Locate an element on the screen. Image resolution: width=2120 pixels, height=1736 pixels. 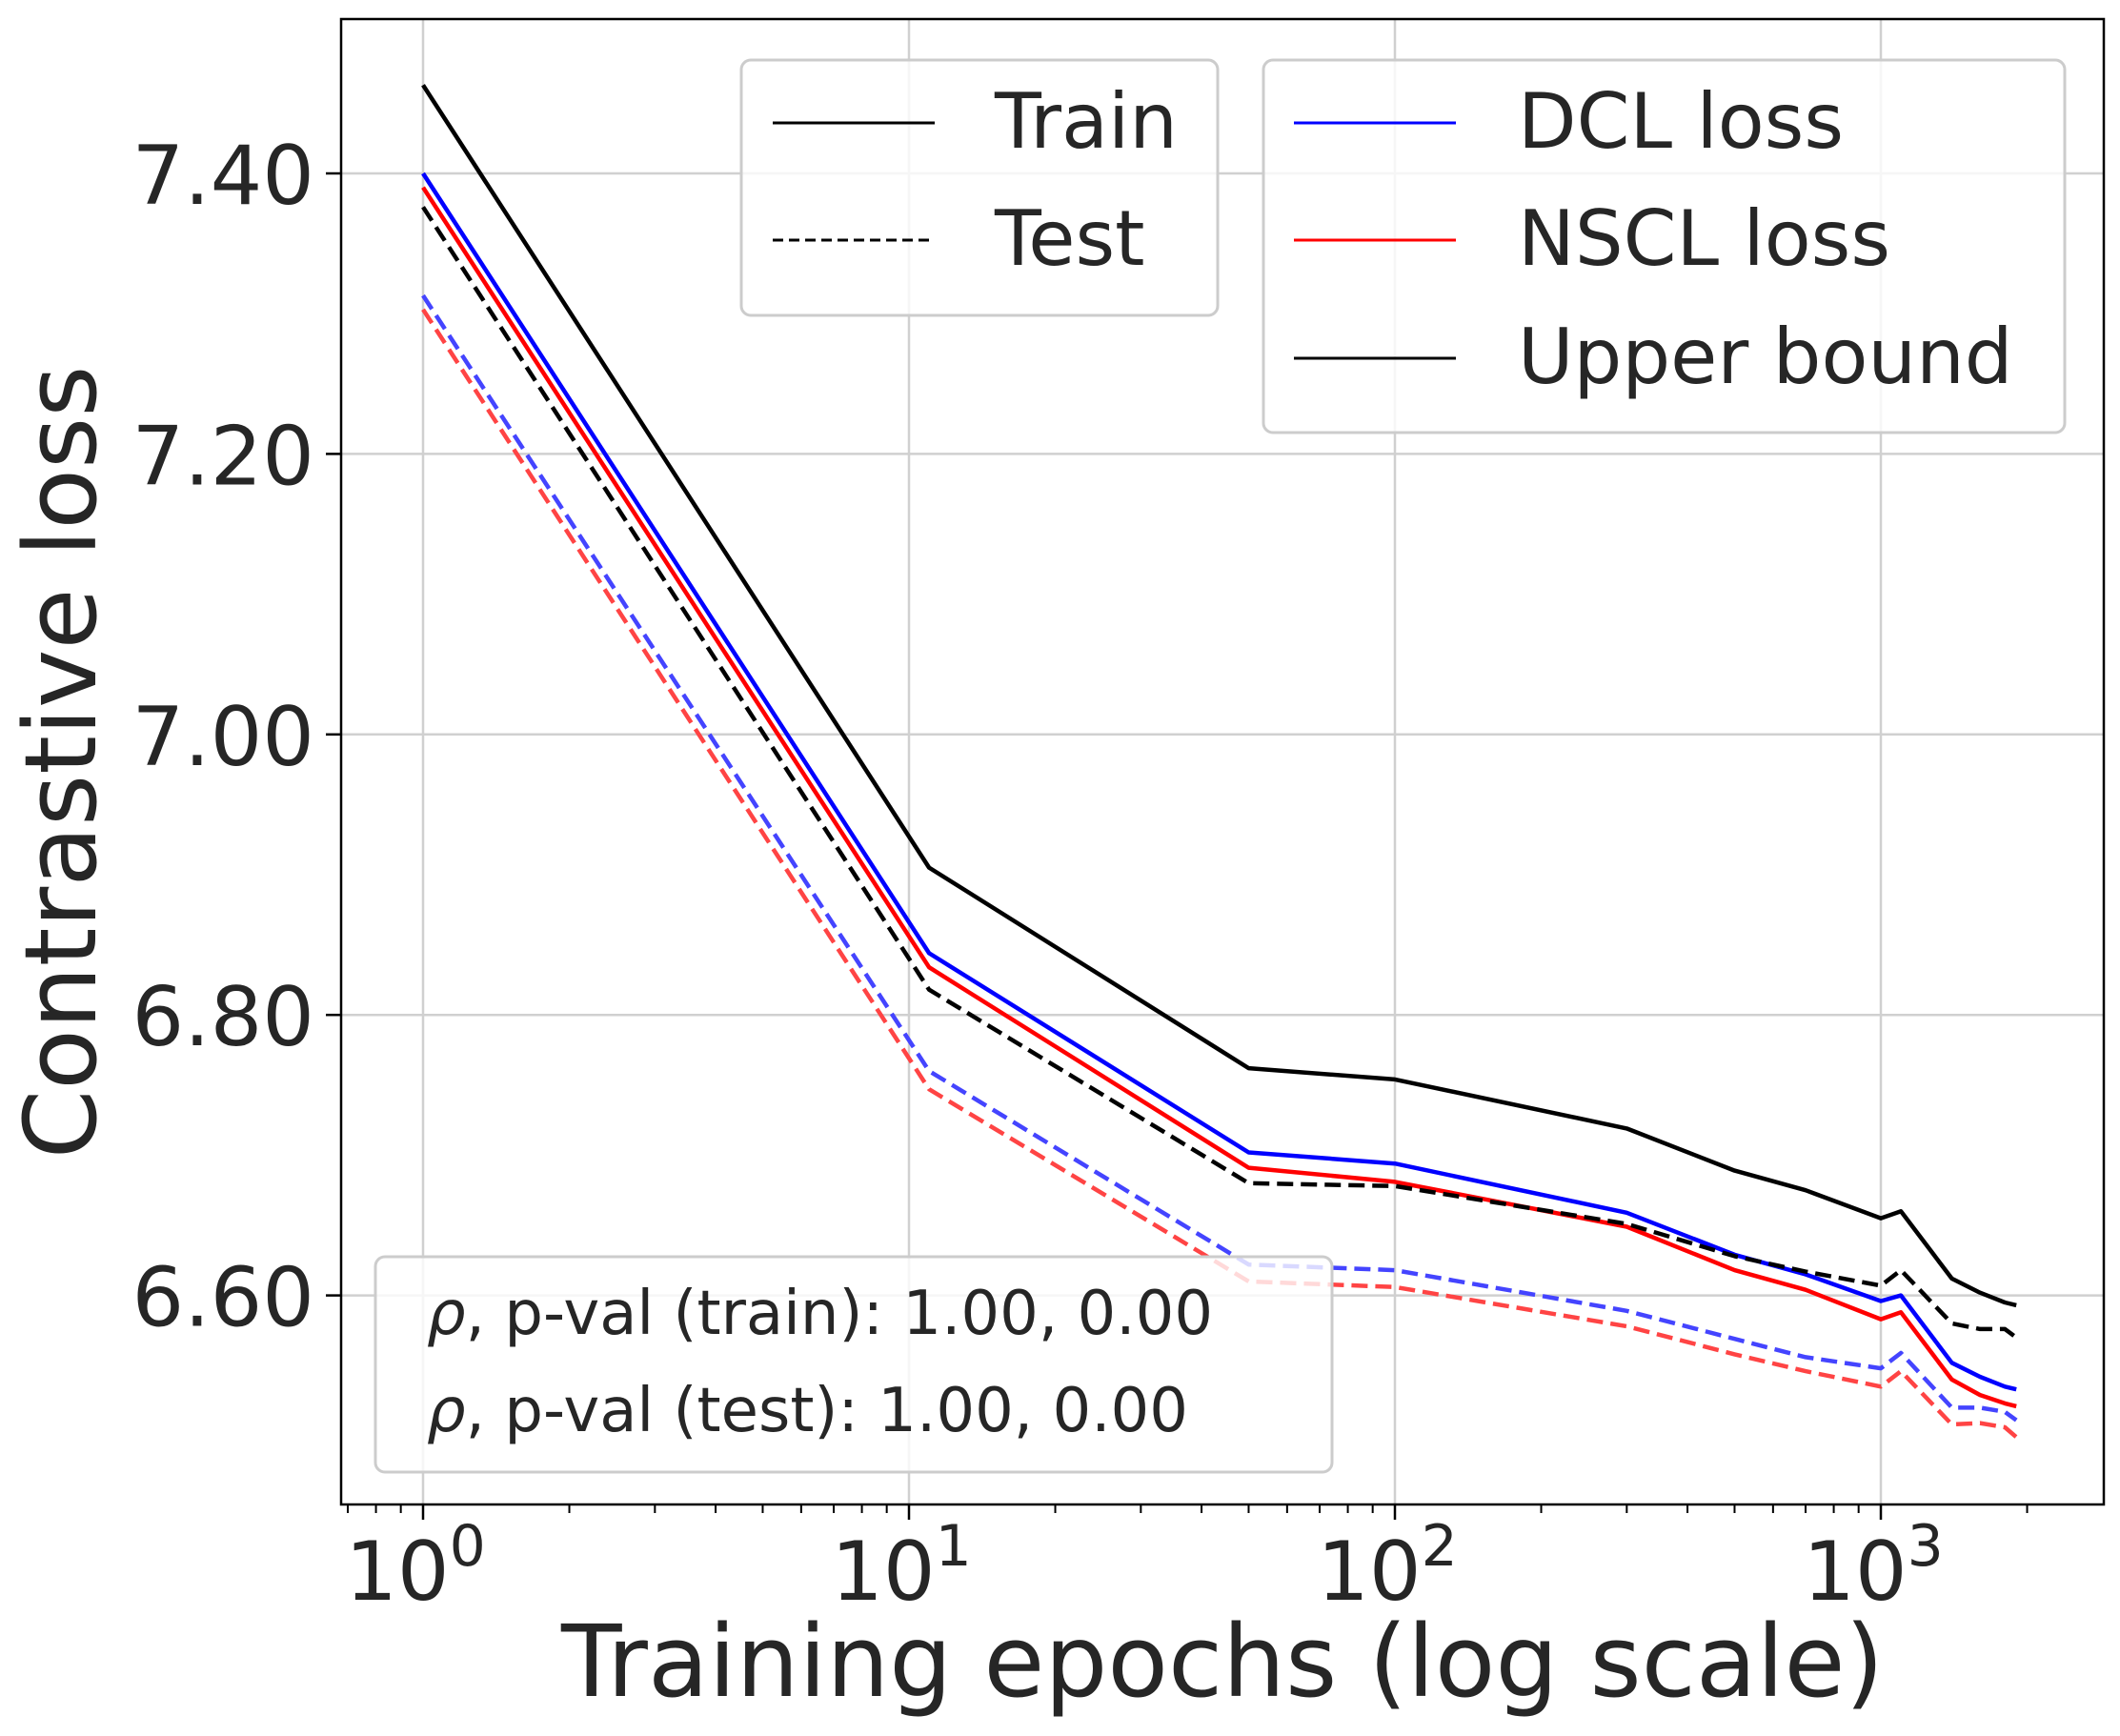
annotation-train: ρ, p-val (train): 1.00, 0.00 is located at coordinates (820, 1314).